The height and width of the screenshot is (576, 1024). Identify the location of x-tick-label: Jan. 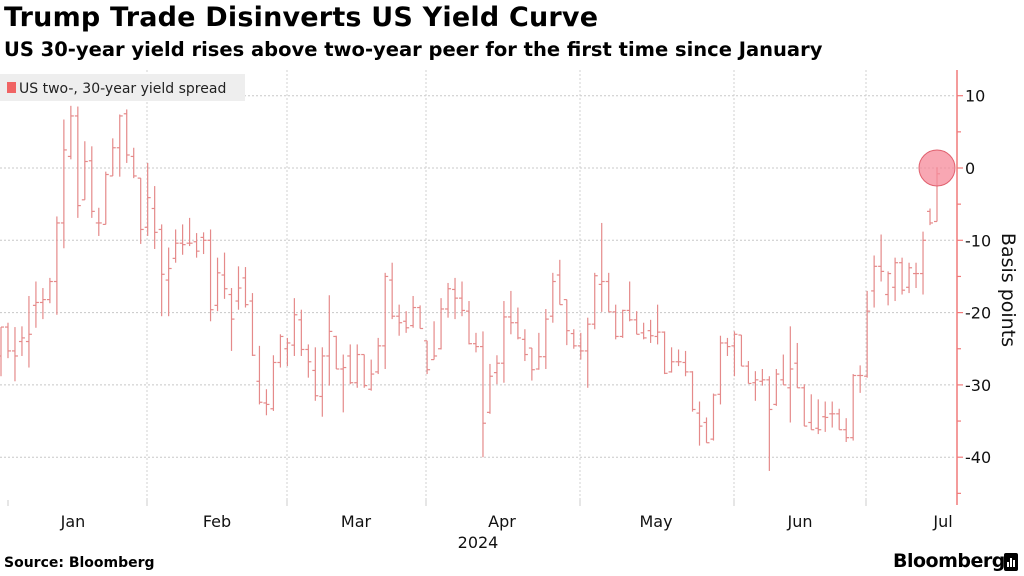
(73, 521).